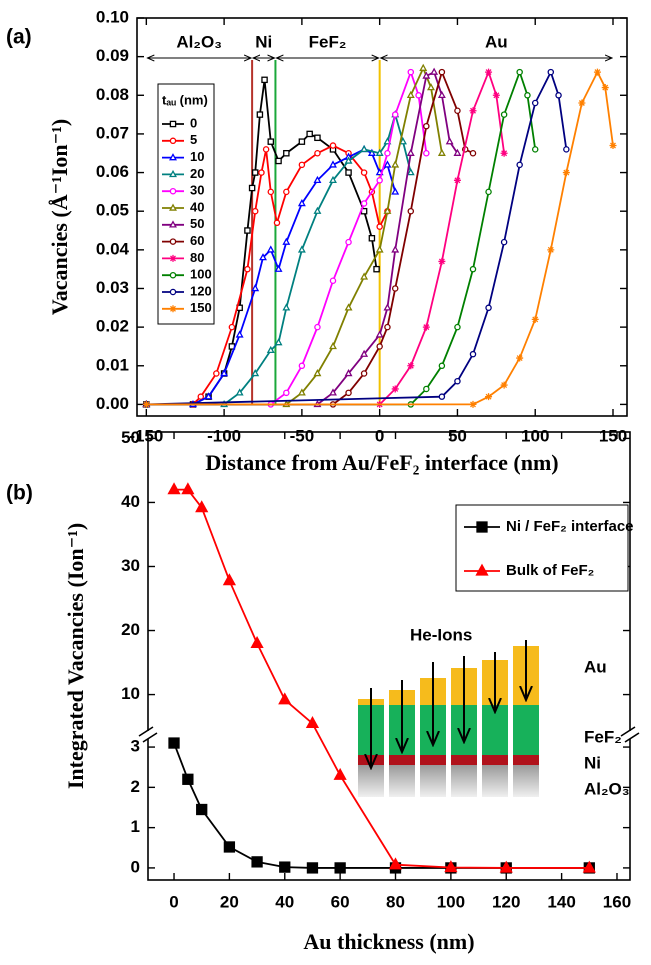 The width and height of the screenshot is (651, 965). What do you see at coordinates (130, 629) in the screenshot?
I see `y-tick-label: 20` at bounding box center [130, 629].